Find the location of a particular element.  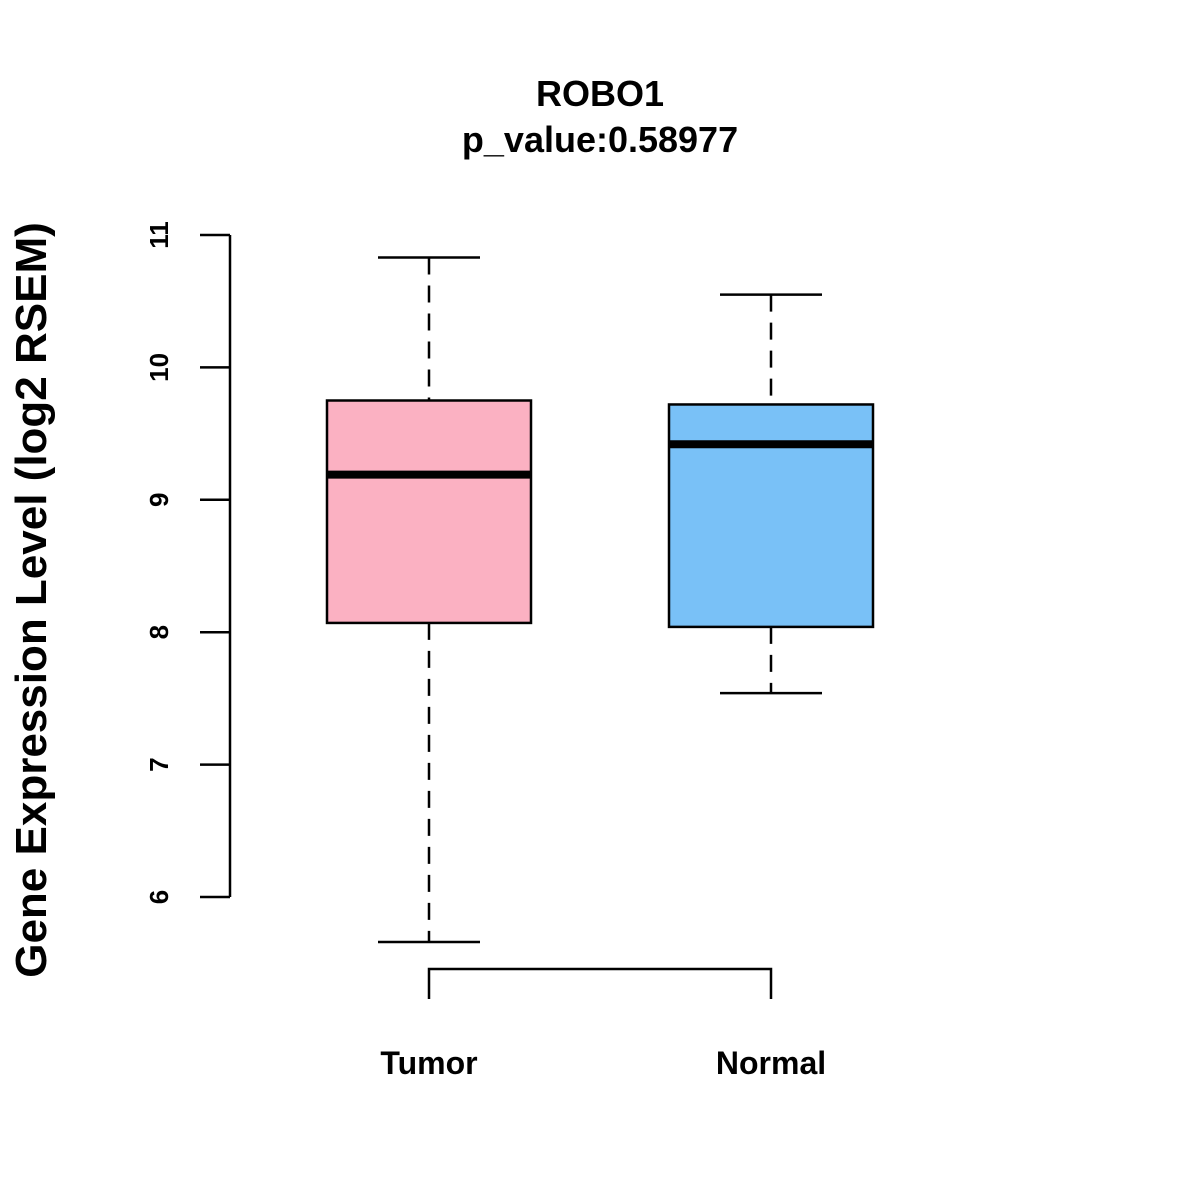

chart-subtitle: p_value:0.58977 is located at coordinates (600, 139).